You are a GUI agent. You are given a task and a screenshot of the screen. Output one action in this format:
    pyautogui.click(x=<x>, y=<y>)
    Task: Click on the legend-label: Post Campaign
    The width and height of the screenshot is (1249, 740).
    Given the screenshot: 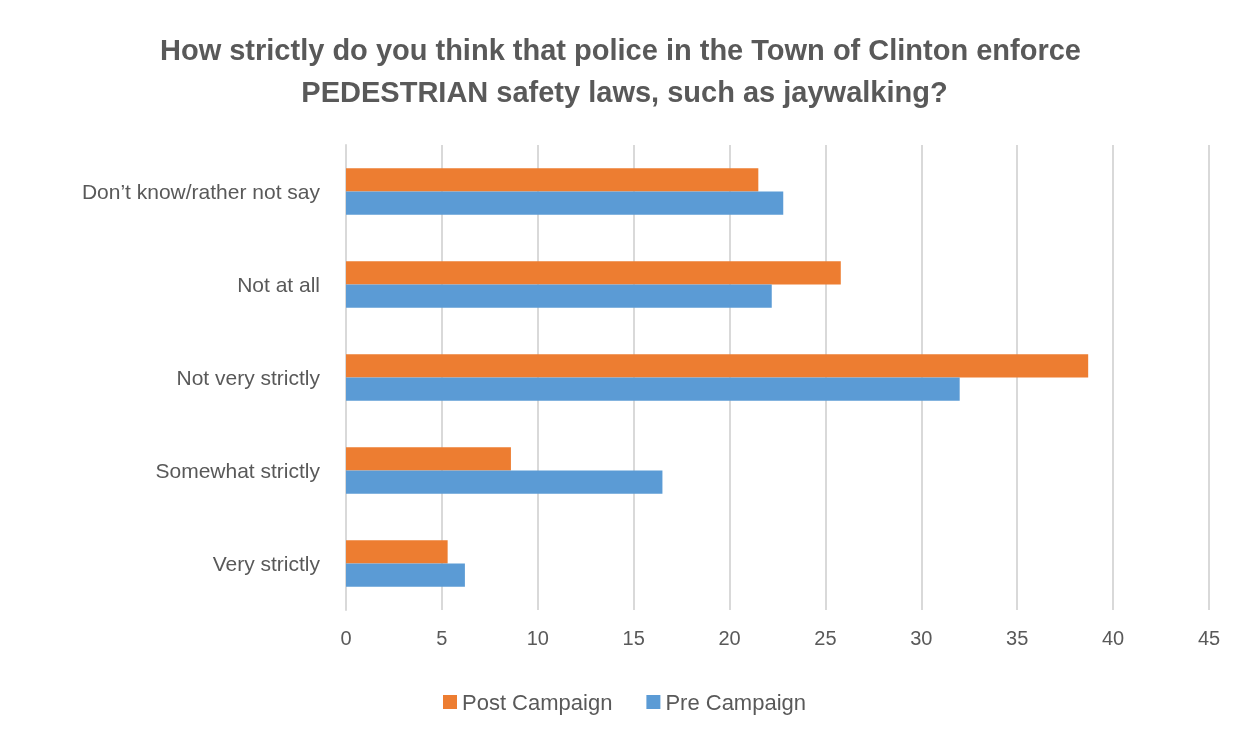 What is the action you would take?
    pyautogui.click(x=537, y=702)
    